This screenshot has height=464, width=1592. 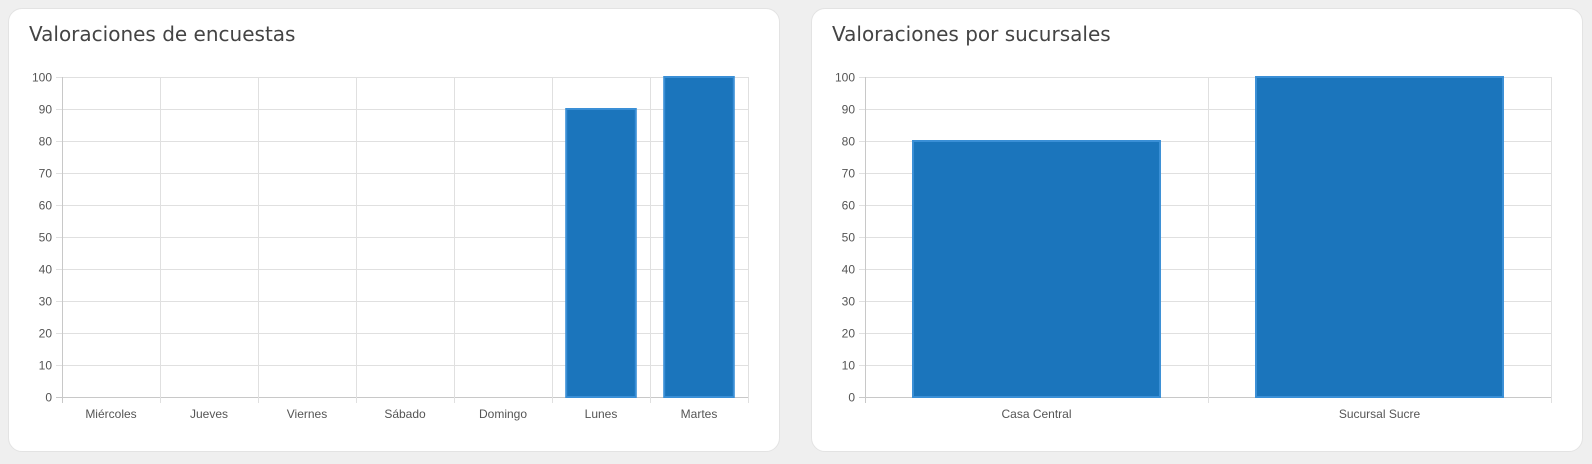 What do you see at coordinates (699, 237) in the screenshot?
I see `bar-martes` at bounding box center [699, 237].